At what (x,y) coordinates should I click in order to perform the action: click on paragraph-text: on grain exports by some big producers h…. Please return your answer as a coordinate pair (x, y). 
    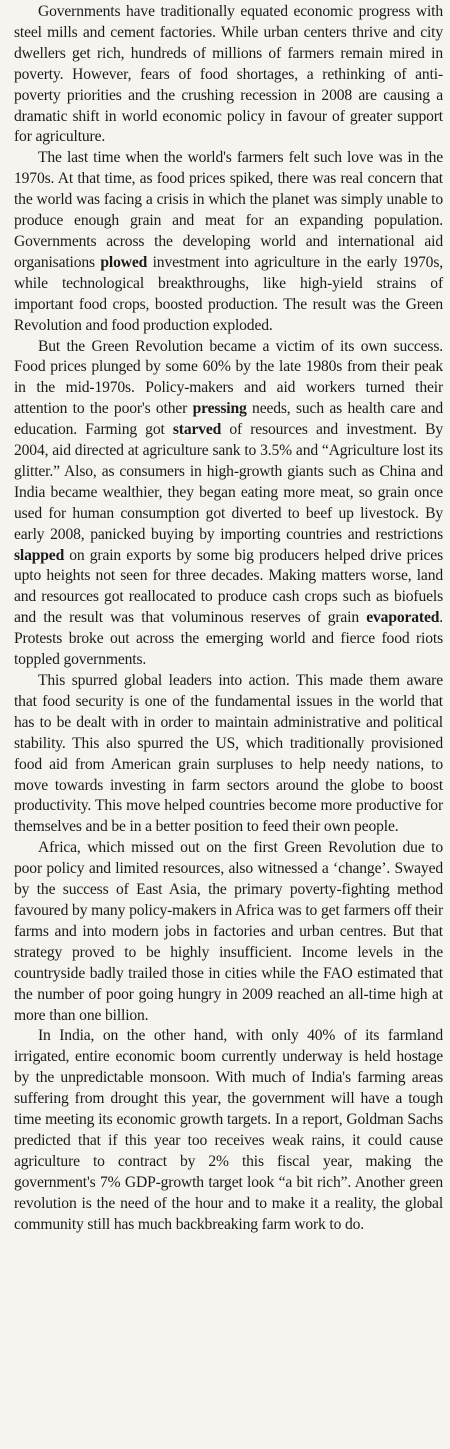
    Looking at the image, I should click on (228, 586).